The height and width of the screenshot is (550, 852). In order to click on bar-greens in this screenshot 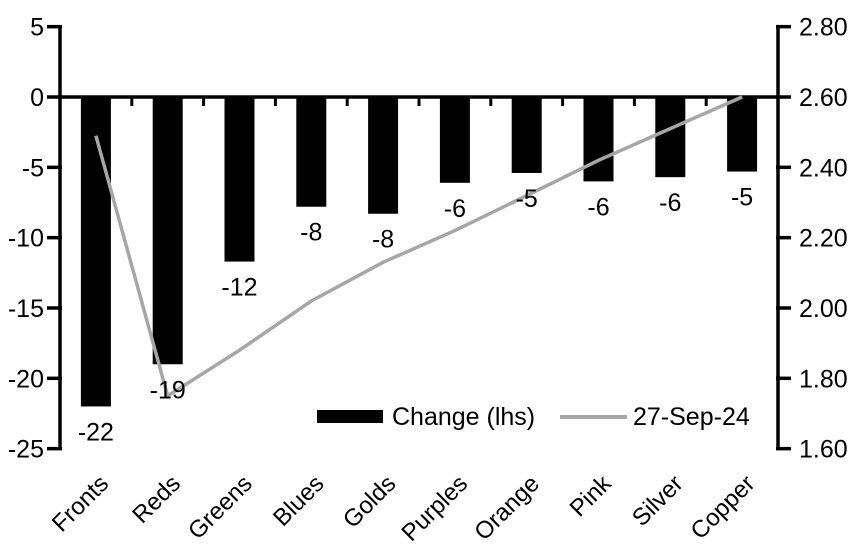, I will do `click(239, 179)`.